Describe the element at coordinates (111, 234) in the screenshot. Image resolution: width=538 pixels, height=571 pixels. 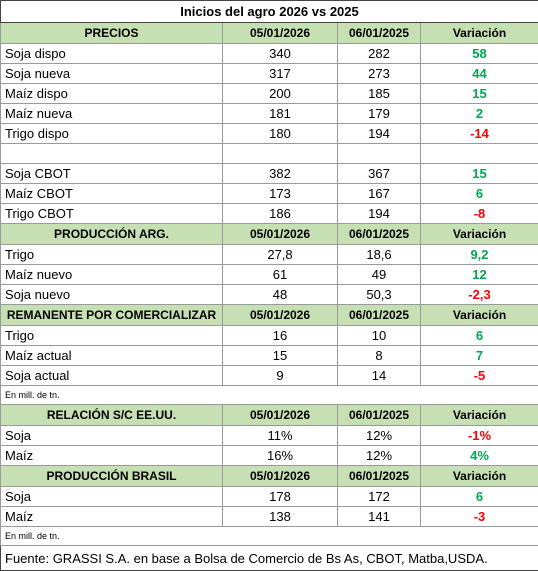
I see `header-cell: PRODUCCIÓN ARG.` at that location.